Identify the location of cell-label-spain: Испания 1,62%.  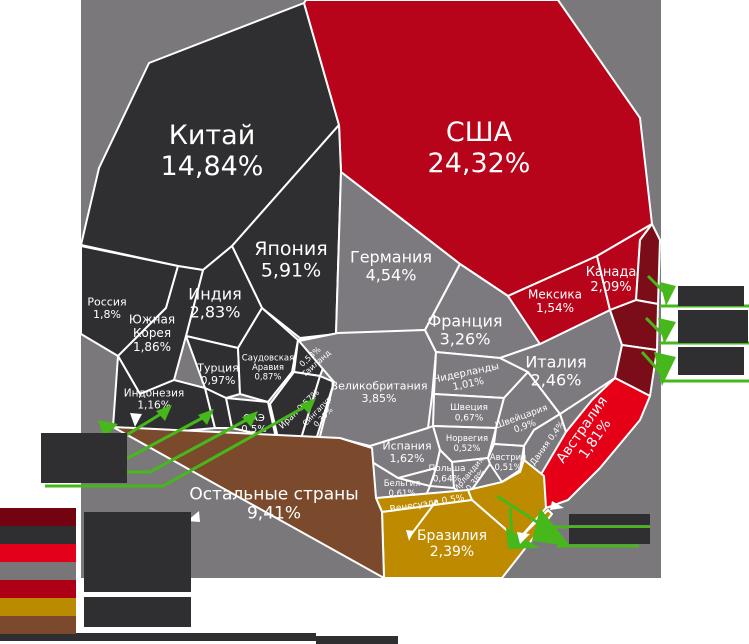
(406, 453).